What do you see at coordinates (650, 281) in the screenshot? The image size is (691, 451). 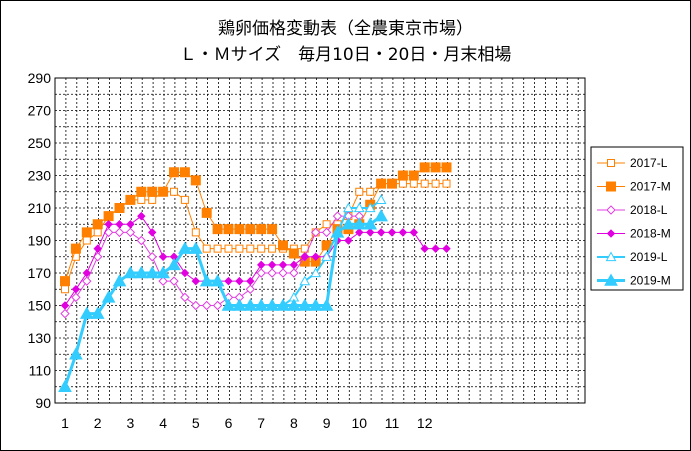 I see `legend-label: 2019-M` at bounding box center [650, 281].